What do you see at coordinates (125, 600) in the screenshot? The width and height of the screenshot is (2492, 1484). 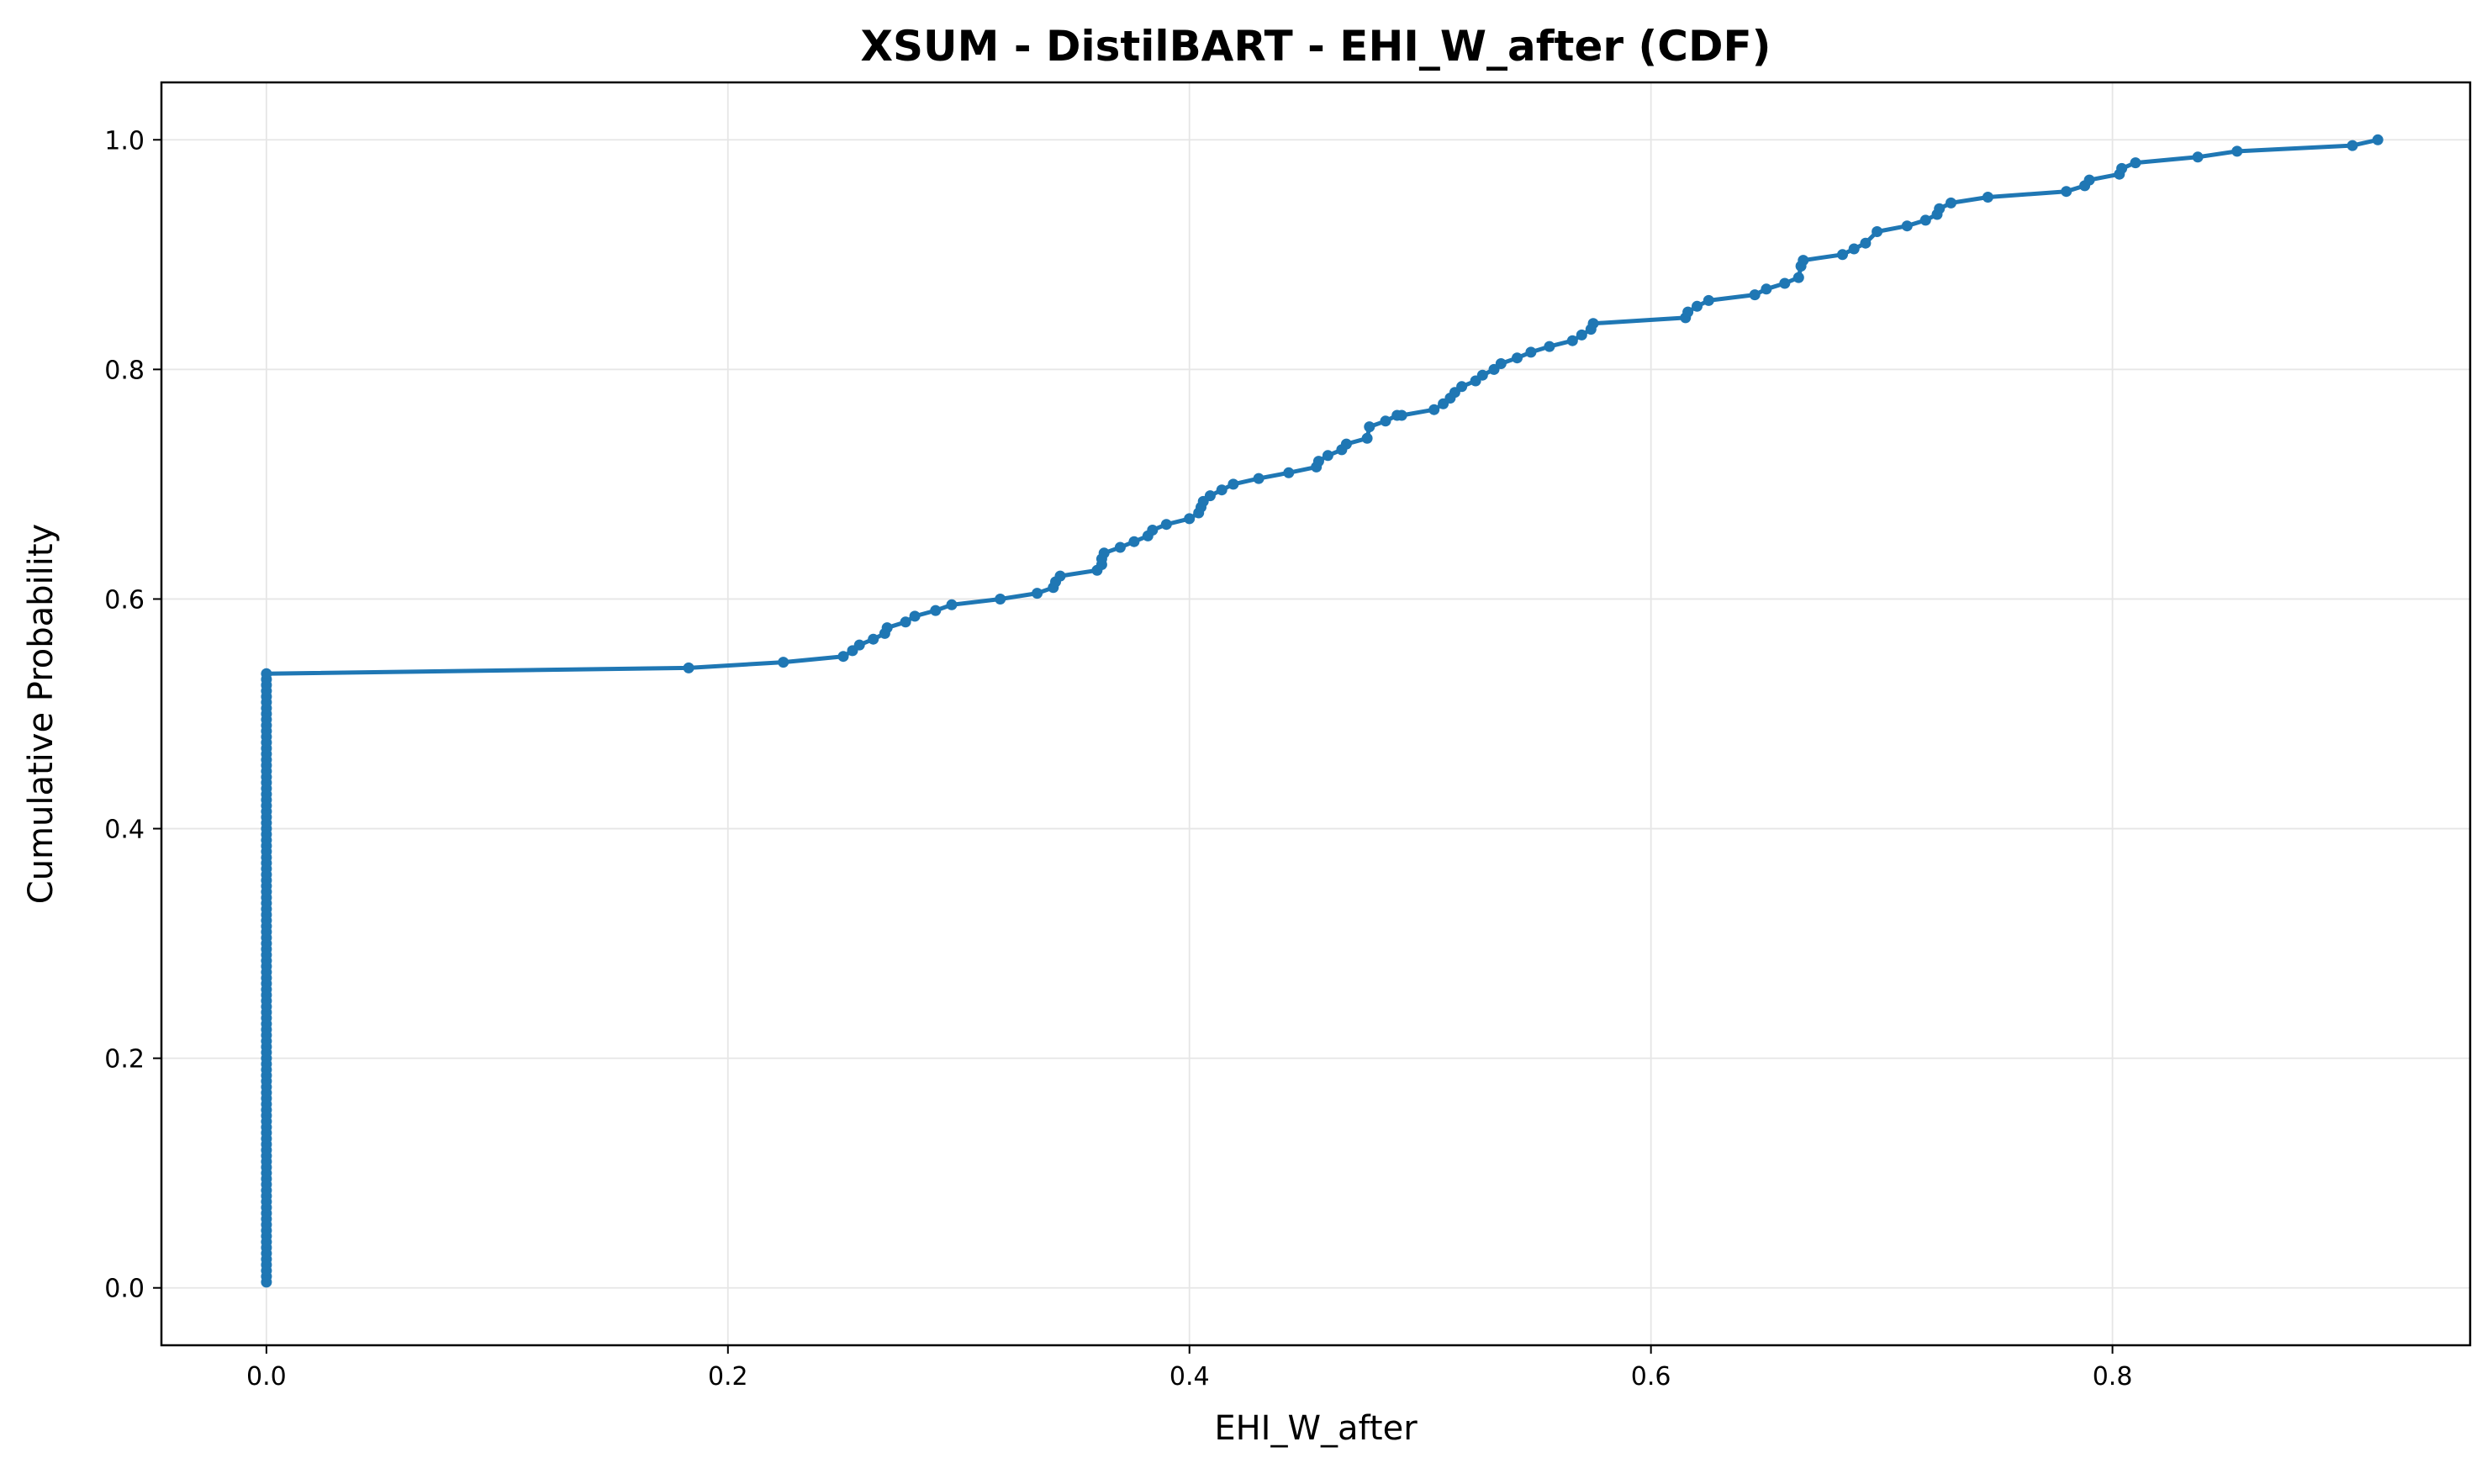 I see `y-tick-label: 0.6` at bounding box center [125, 600].